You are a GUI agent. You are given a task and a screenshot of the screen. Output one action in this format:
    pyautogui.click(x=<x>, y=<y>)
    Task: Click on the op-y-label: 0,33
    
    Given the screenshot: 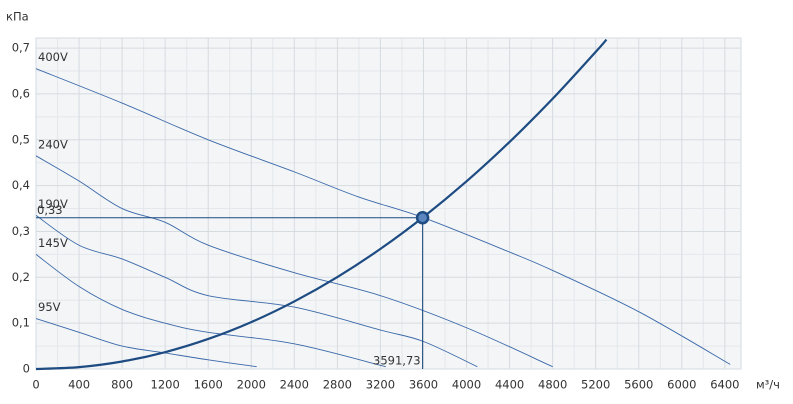 What is the action you would take?
    pyautogui.click(x=50, y=210)
    